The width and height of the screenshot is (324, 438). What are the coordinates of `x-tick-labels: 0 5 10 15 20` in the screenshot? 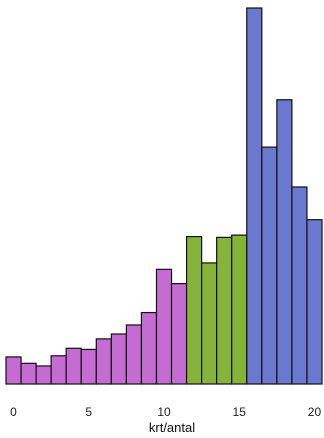 It's located at (165, 412).